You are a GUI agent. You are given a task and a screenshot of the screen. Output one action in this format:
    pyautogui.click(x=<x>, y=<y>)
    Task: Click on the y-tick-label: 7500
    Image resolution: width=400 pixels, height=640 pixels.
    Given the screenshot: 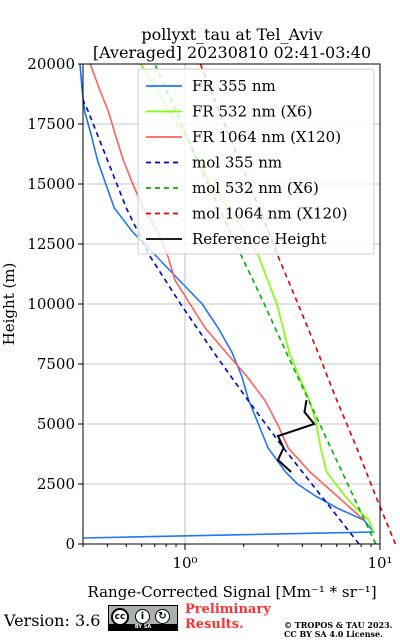 What is the action you would take?
    pyautogui.click(x=56, y=364)
    